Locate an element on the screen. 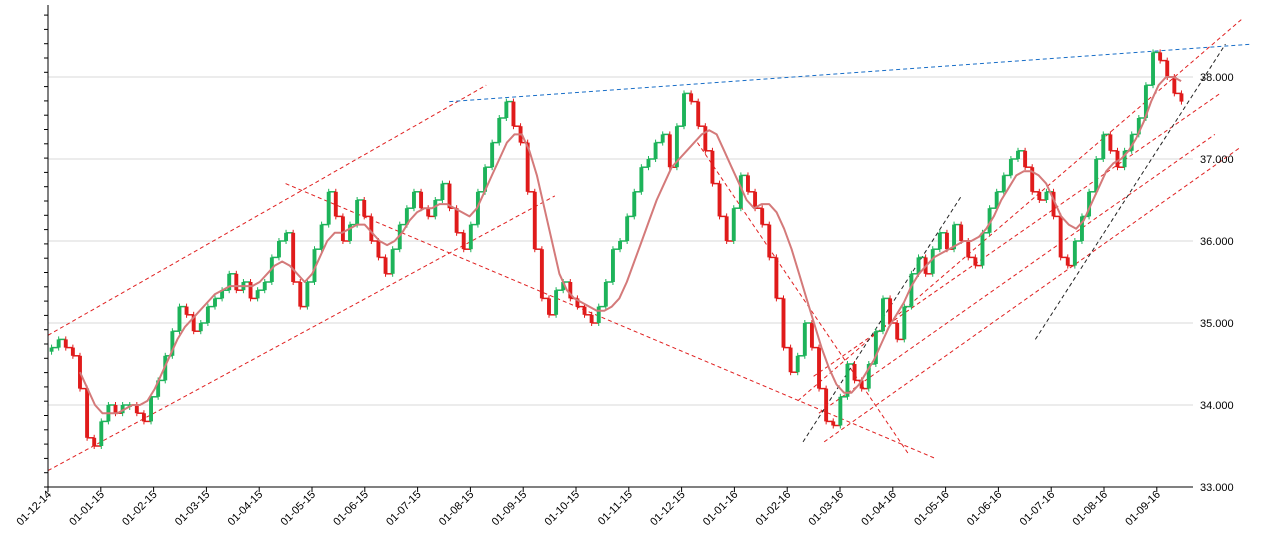  y-tick-label: 37.000 is located at coordinates (1217, 160).